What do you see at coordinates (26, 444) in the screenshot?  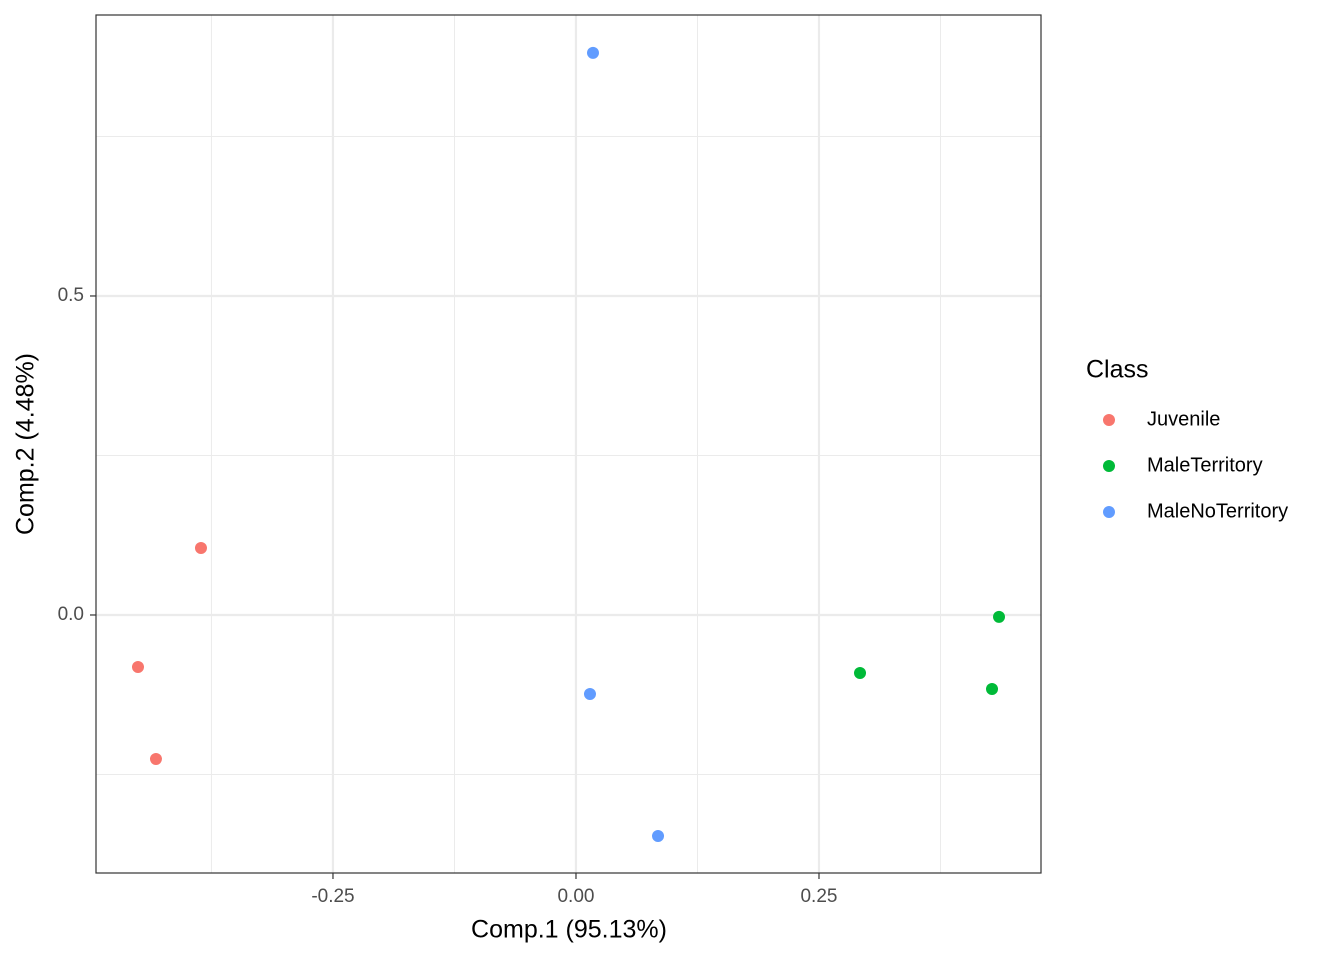 I see `y-axis-label: Comp.2 (4.48%)` at bounding box center [26, 444].